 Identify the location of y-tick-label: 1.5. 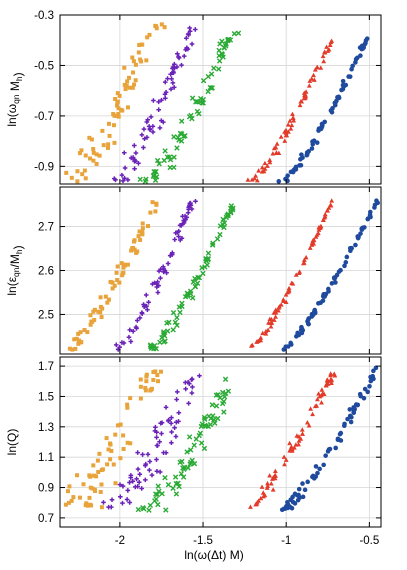
(46, 397).